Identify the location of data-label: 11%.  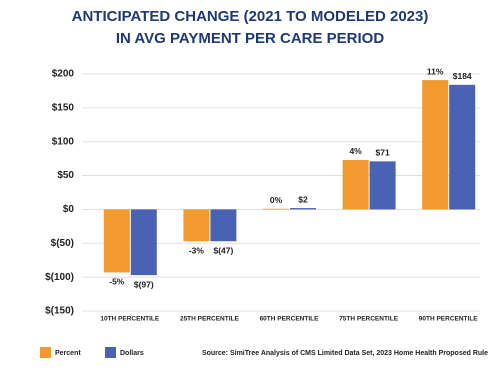
(435, 71).